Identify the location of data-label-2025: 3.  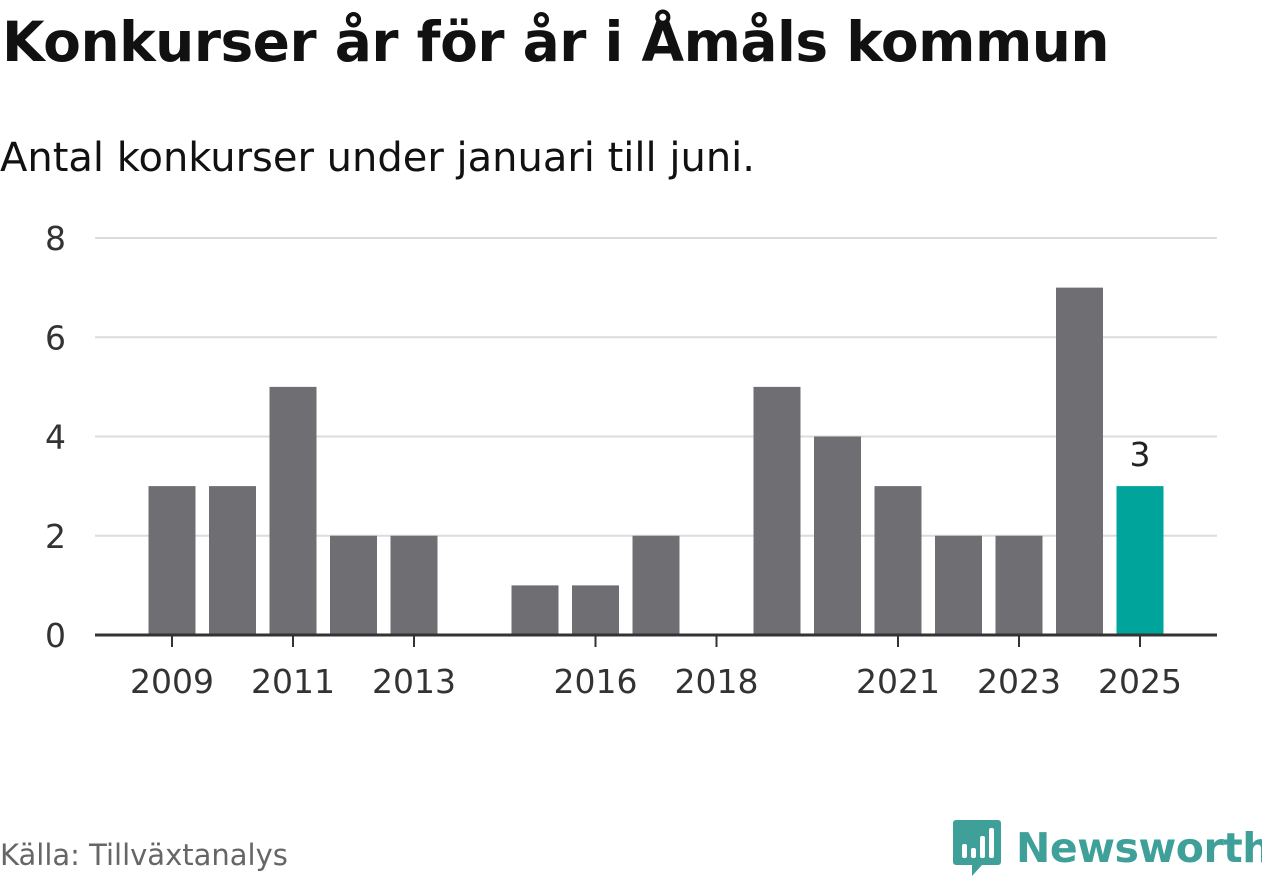
(1140, 454).